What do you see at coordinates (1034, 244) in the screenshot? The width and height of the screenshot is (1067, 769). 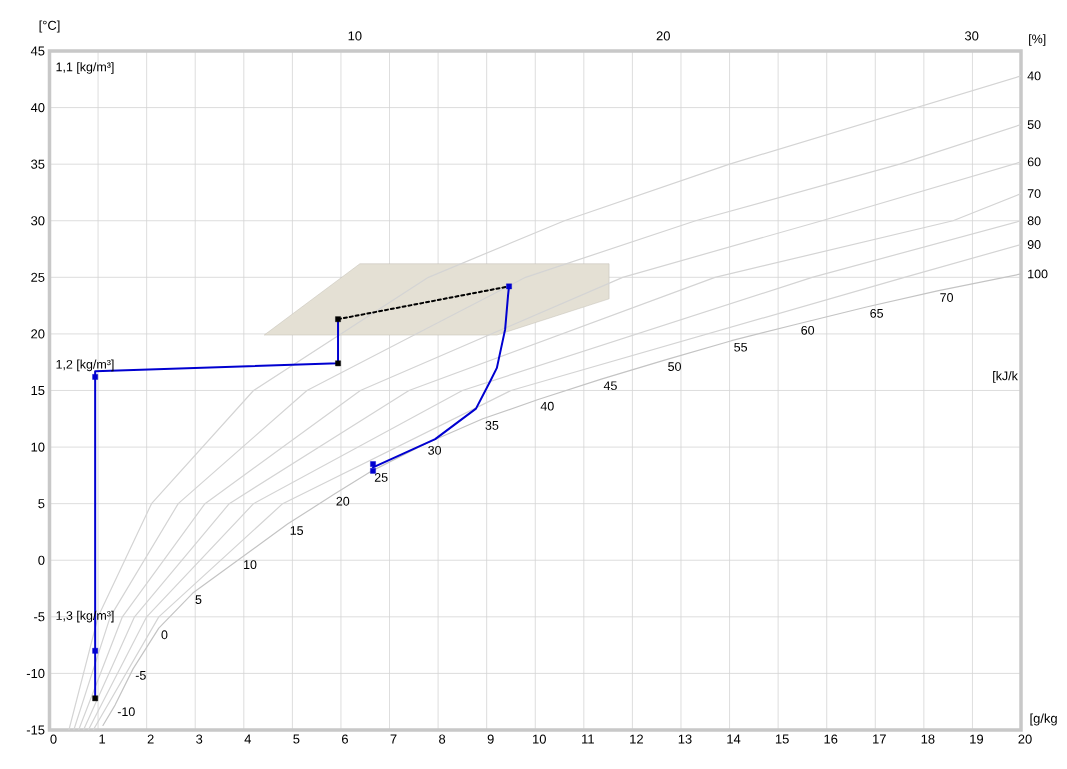 I see `annotation: 90` at bounding box center [1034, 244].